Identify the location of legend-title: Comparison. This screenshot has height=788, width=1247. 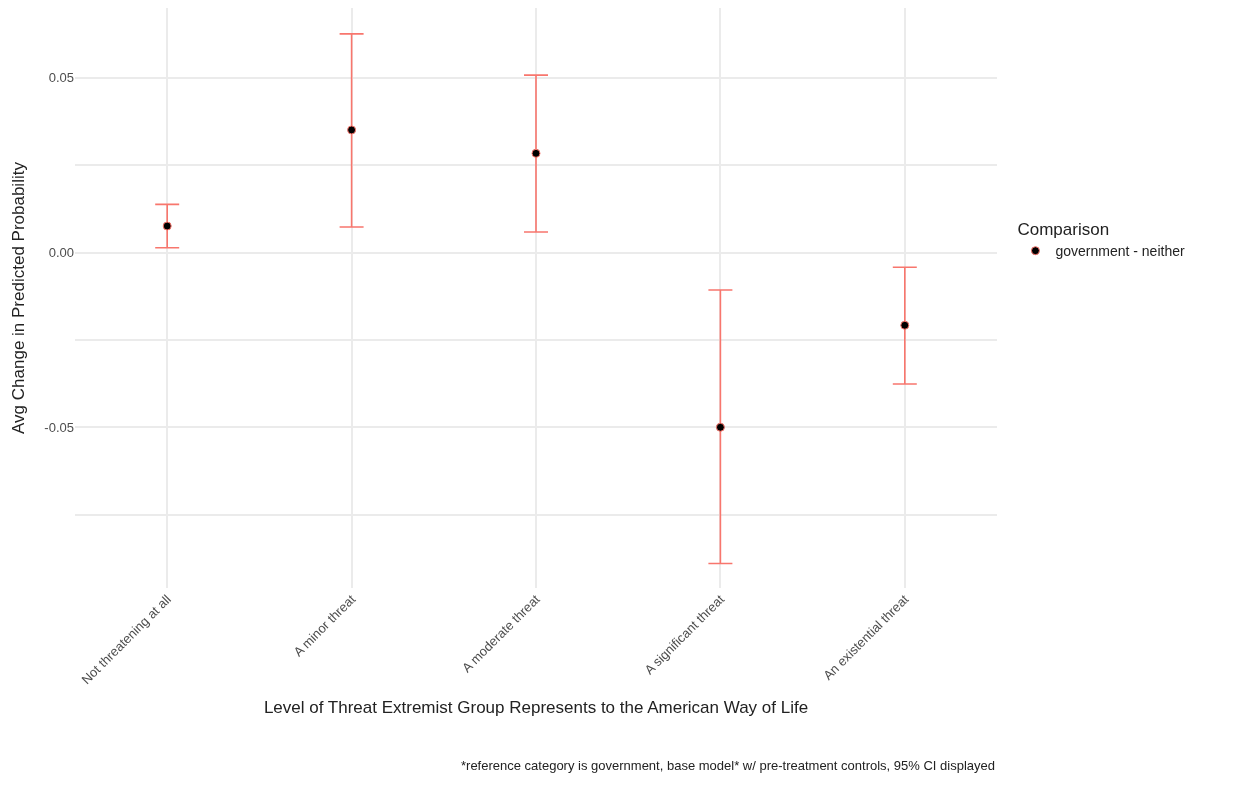
(1063, 230).